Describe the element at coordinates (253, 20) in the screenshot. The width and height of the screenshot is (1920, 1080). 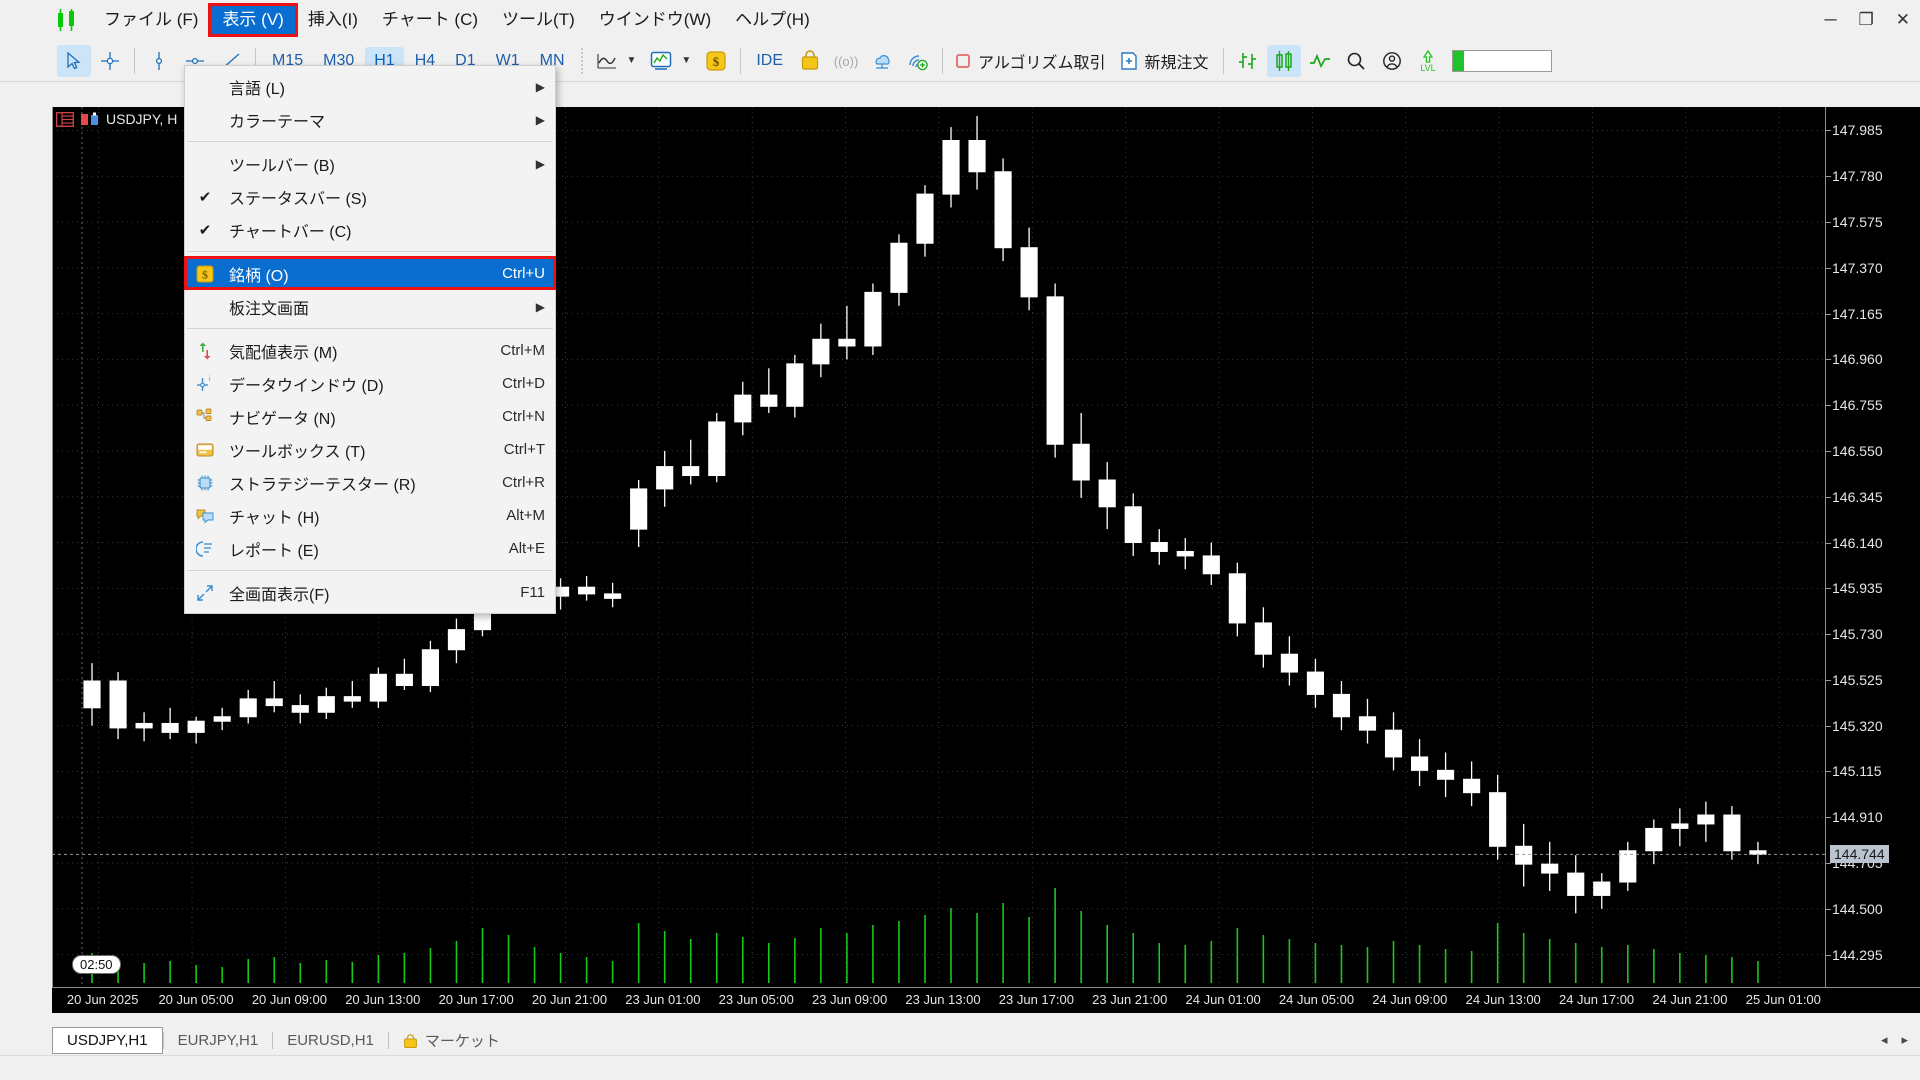
I see `menu-view: 表示 (V)` at that location.